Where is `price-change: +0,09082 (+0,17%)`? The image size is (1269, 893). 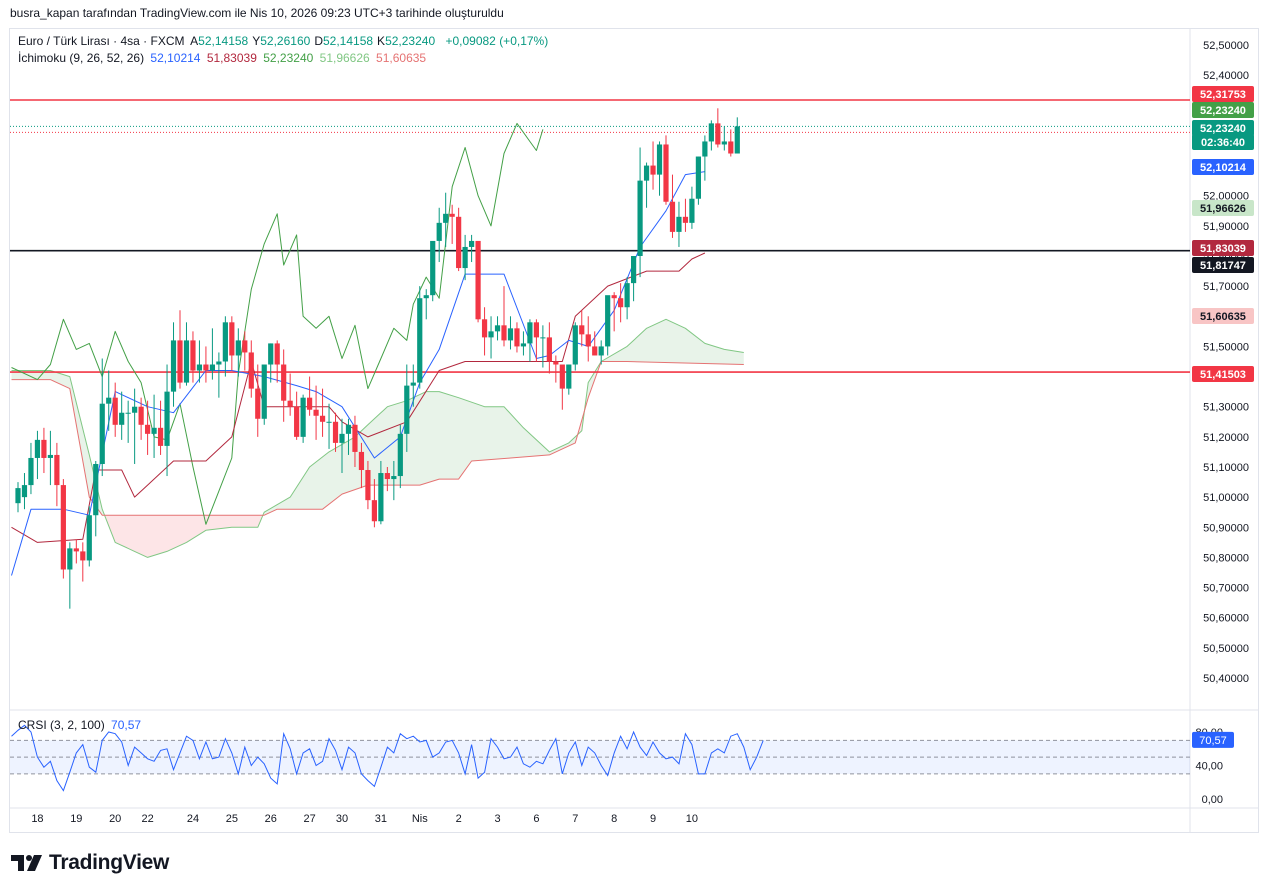
price-change: +0,09082 (+0,17%) is located at coordinates (497, 41).